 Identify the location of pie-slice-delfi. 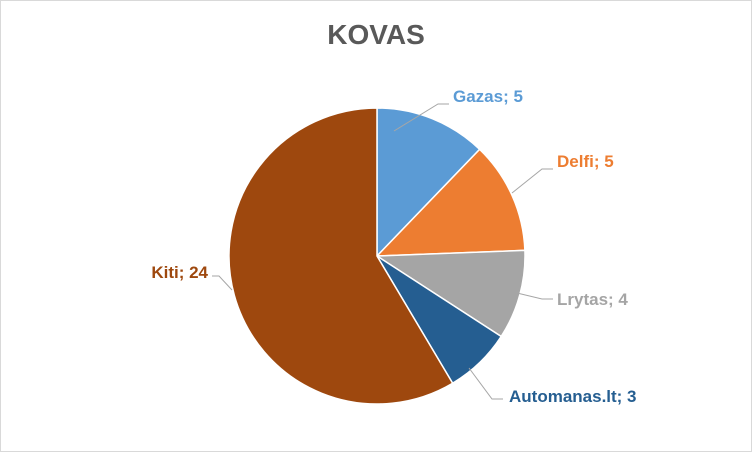
(450, 202).